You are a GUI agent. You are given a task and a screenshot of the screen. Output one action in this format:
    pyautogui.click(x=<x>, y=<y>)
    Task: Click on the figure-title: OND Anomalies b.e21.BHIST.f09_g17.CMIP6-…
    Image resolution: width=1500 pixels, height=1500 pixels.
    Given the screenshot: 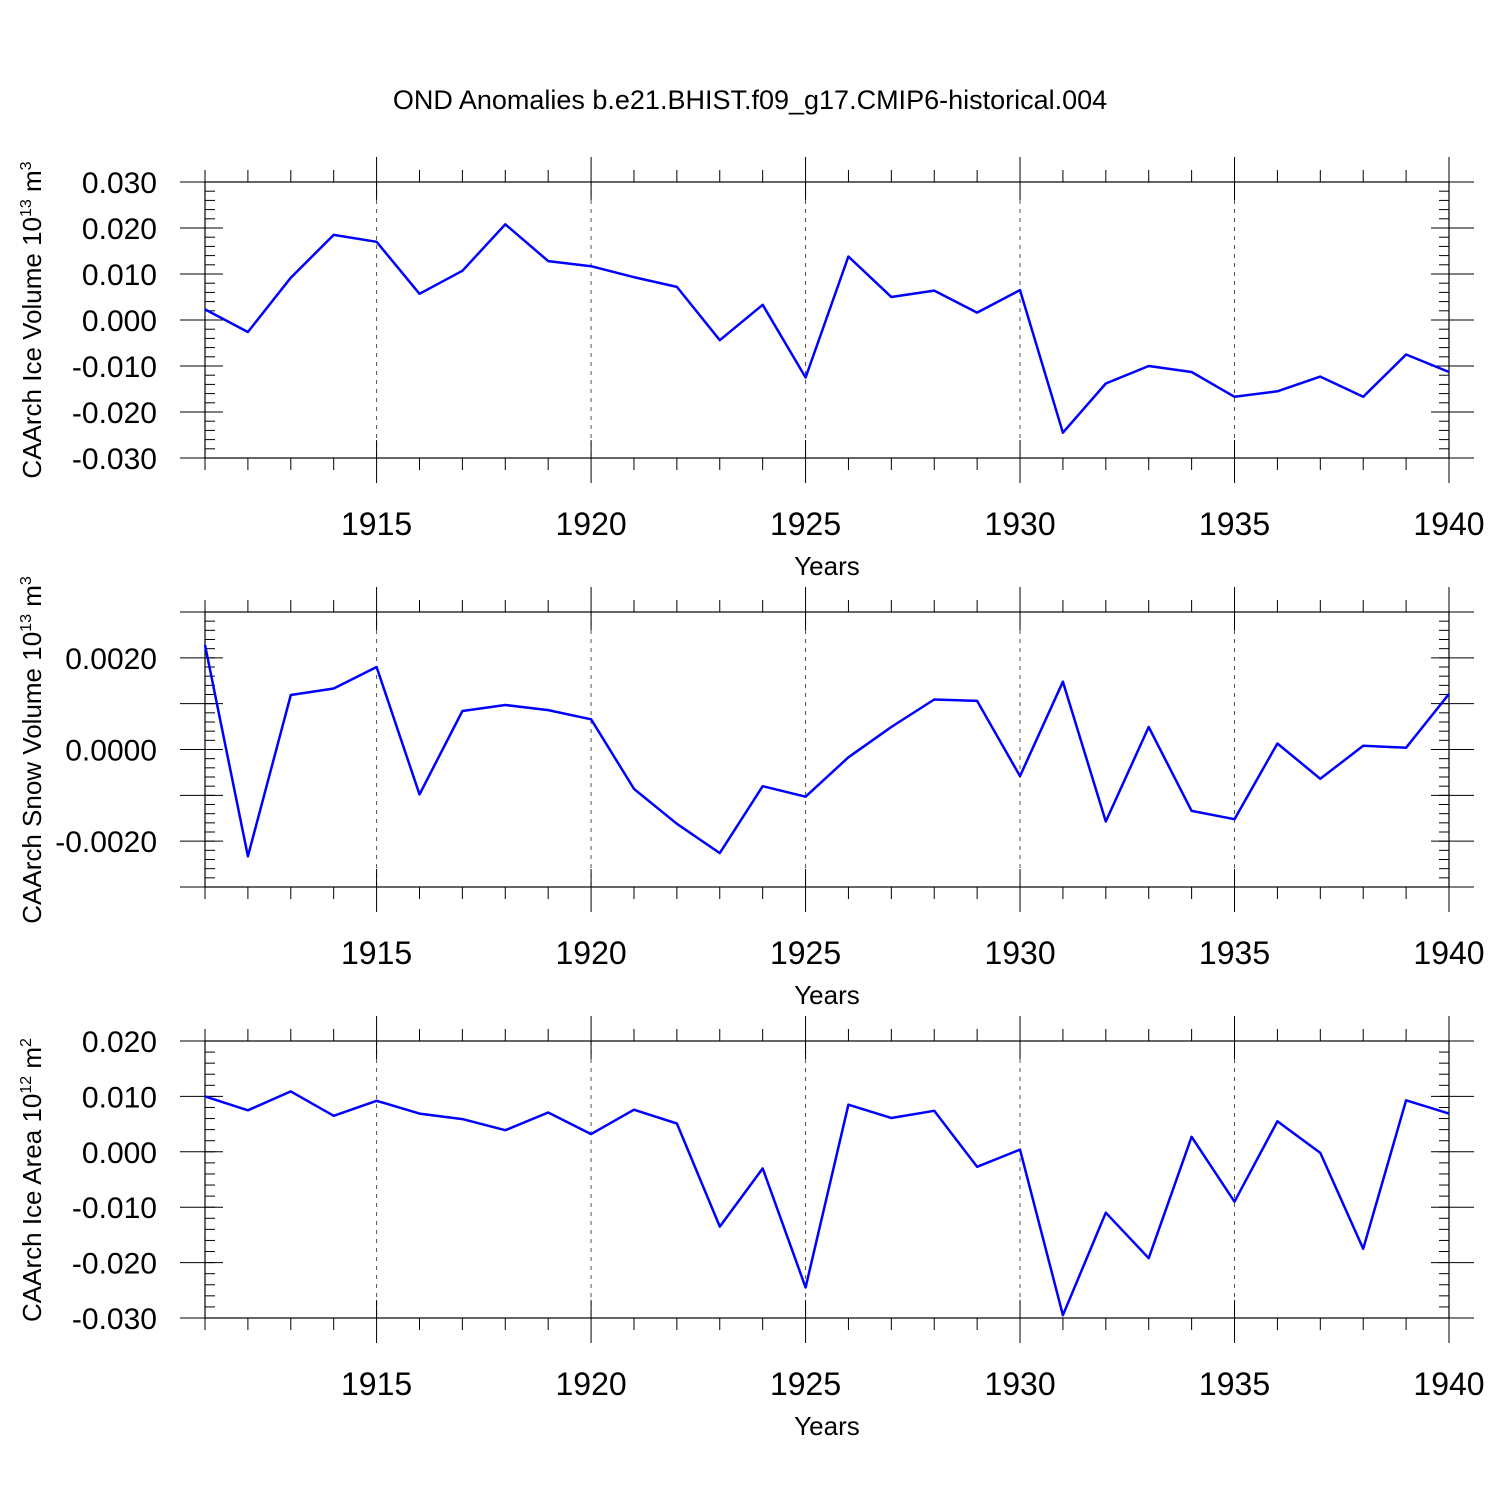 What is the action you would take?
    pyautogui.click(x=750, y=100)
    